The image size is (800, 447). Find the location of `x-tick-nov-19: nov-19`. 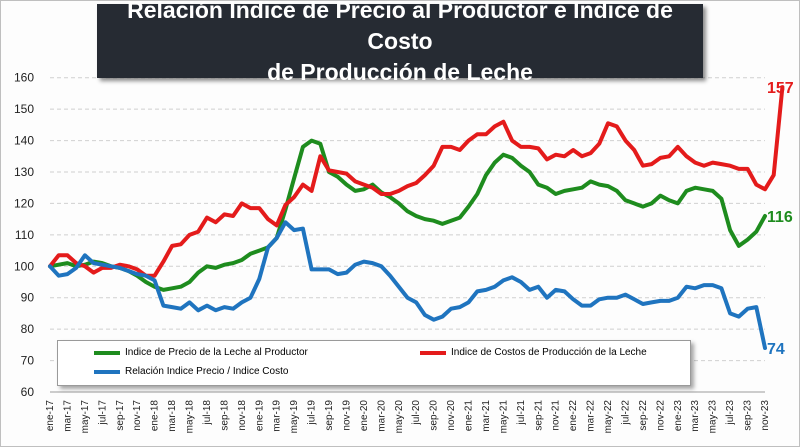

x-tick-nov-19: nov-19 is located at coordinates (346, 415).